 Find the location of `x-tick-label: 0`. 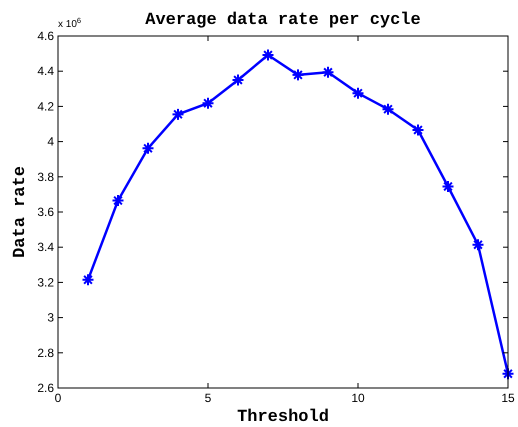

x-tick-label: 0 is located at coordinates (58, 398).